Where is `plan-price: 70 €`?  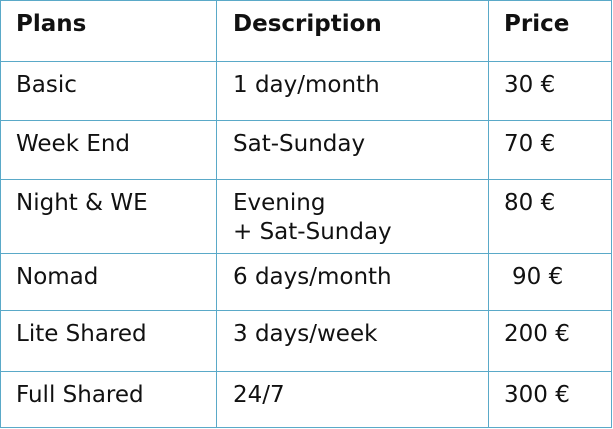
plan-price: 70 € is located at coordinates (550, 150).